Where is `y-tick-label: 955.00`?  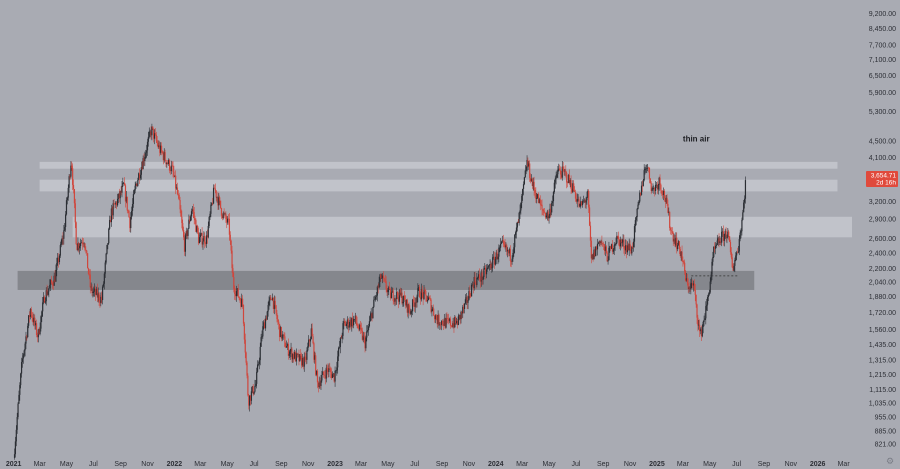
y-tick-label: 955.00 is located at coordinates (886, 418).